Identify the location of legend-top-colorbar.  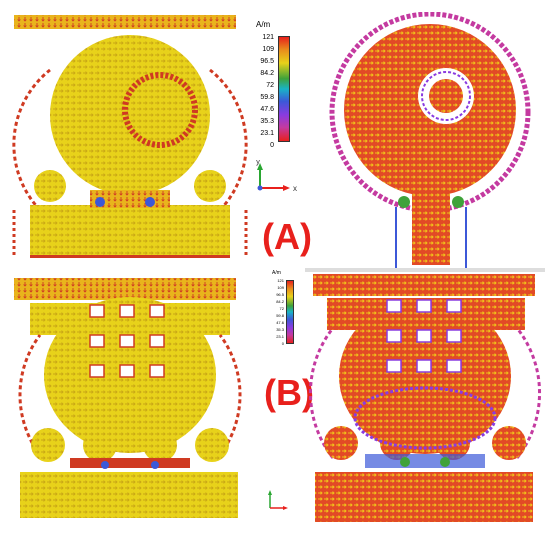
(284, 89).